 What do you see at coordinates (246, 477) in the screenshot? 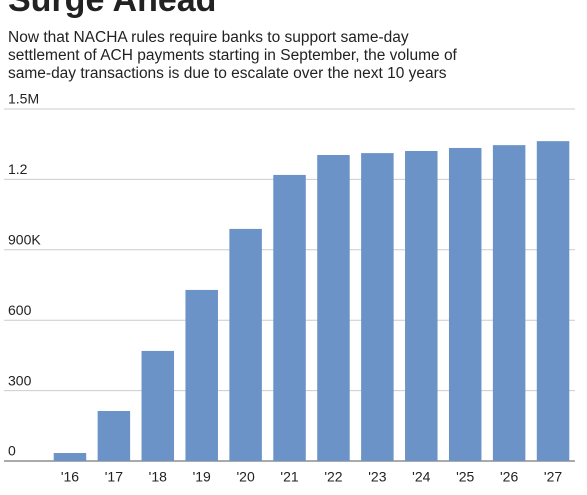
I see `x-tick-label: '20` at bounding box center [246, 477].